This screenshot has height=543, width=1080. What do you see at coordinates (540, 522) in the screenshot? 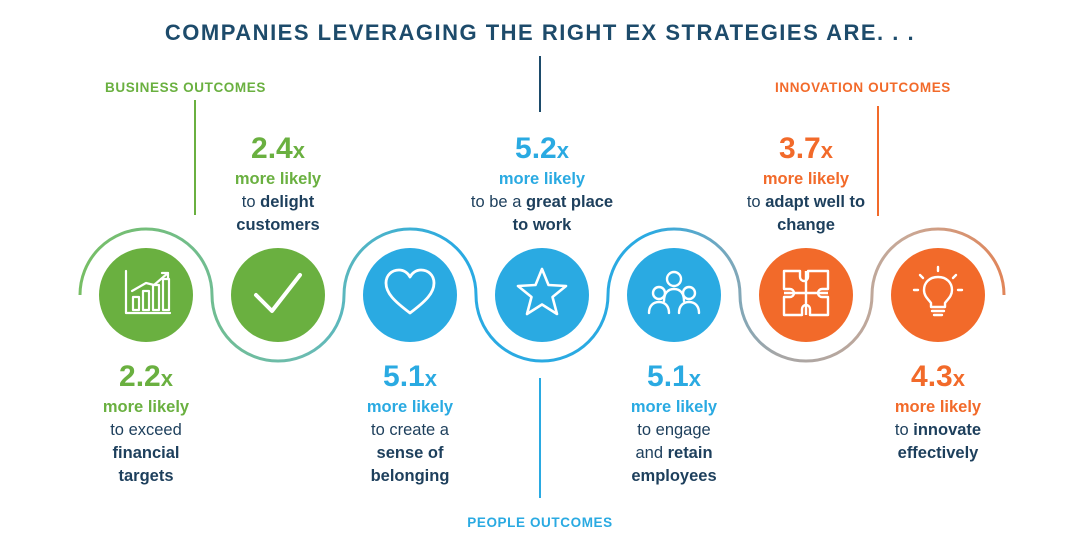
I see `category-people-label: PEOPLE OUTCOMES` at bounding box center [540, 522].